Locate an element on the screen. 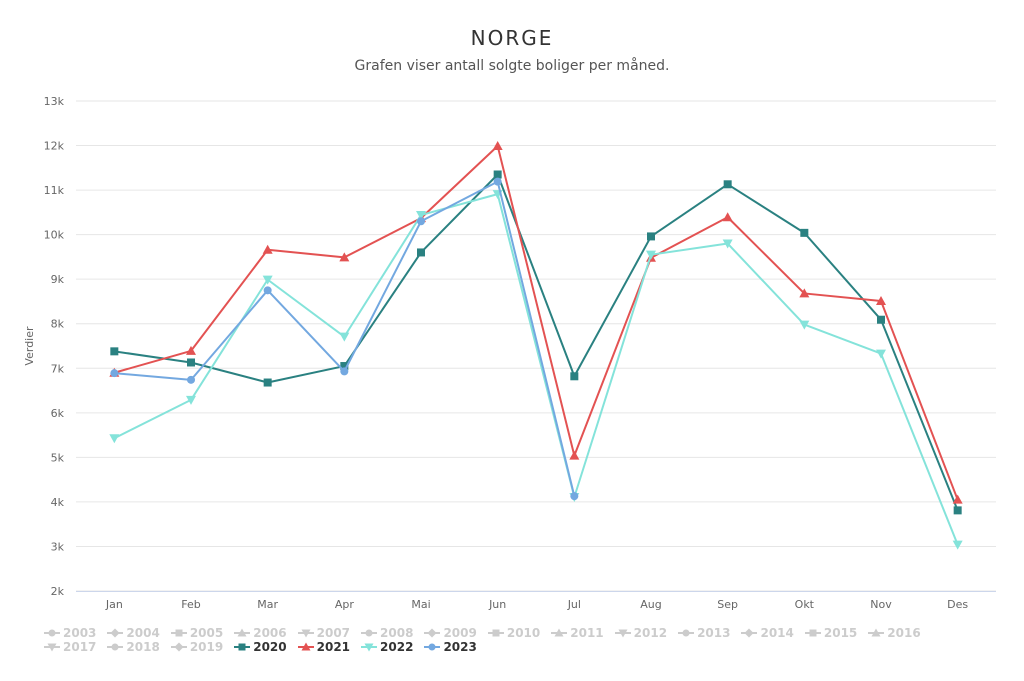  legend-item-2011: 2011 is located at coordinates (577, 633).